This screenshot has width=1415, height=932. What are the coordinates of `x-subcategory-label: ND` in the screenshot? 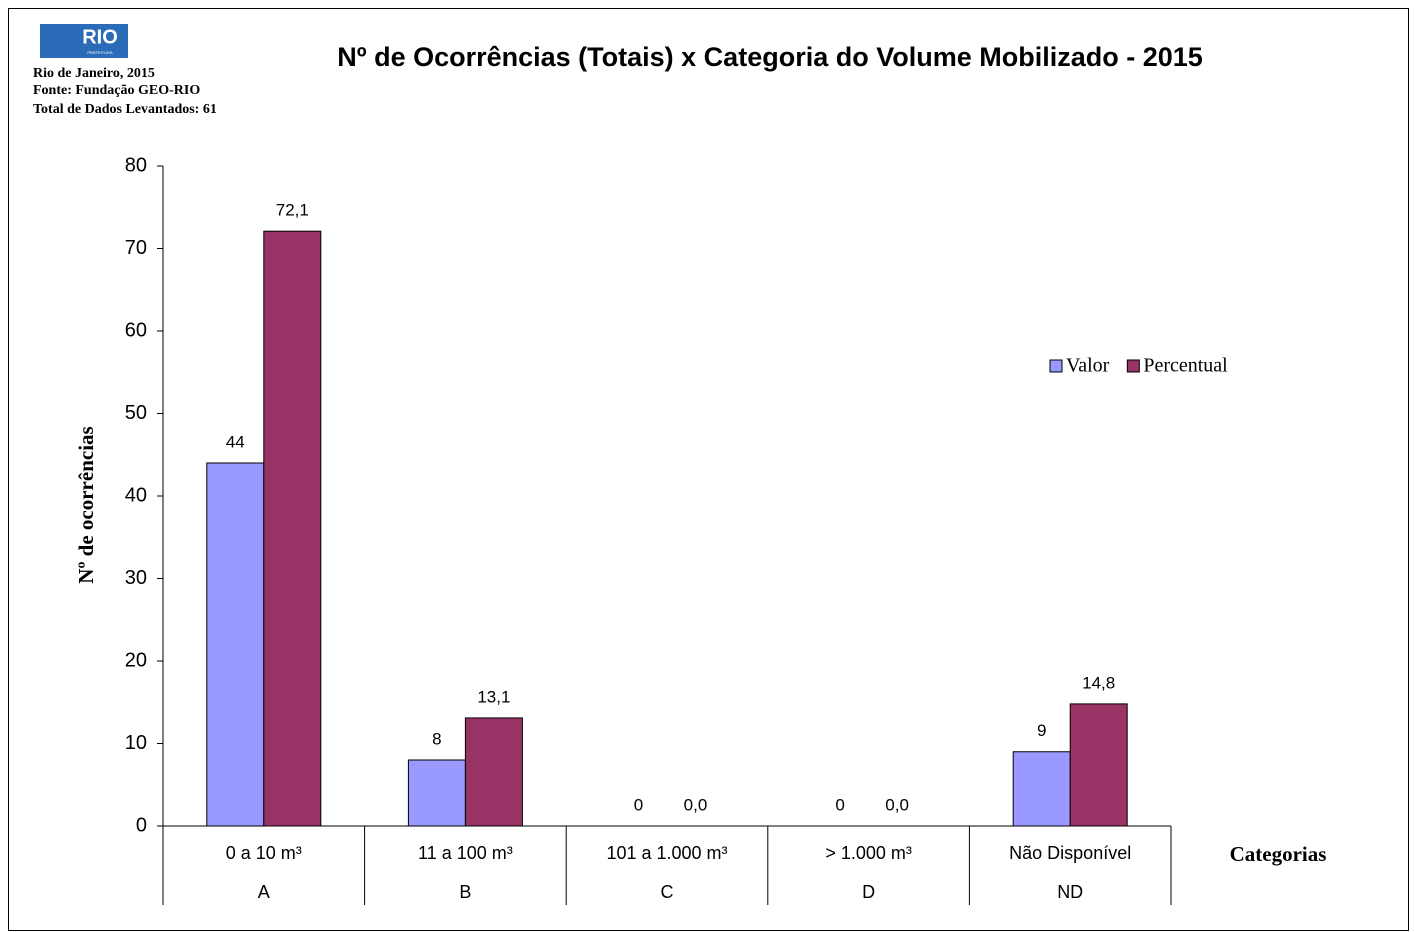 It's located at (1070, 892).